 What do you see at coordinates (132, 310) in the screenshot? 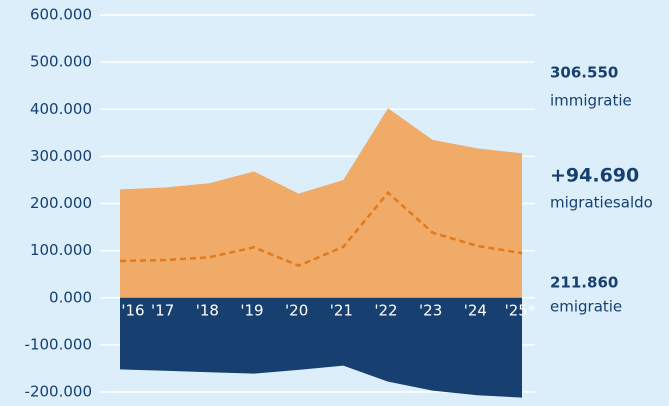
I see `x-tick-label: '16` at bounding box center [132, 310].